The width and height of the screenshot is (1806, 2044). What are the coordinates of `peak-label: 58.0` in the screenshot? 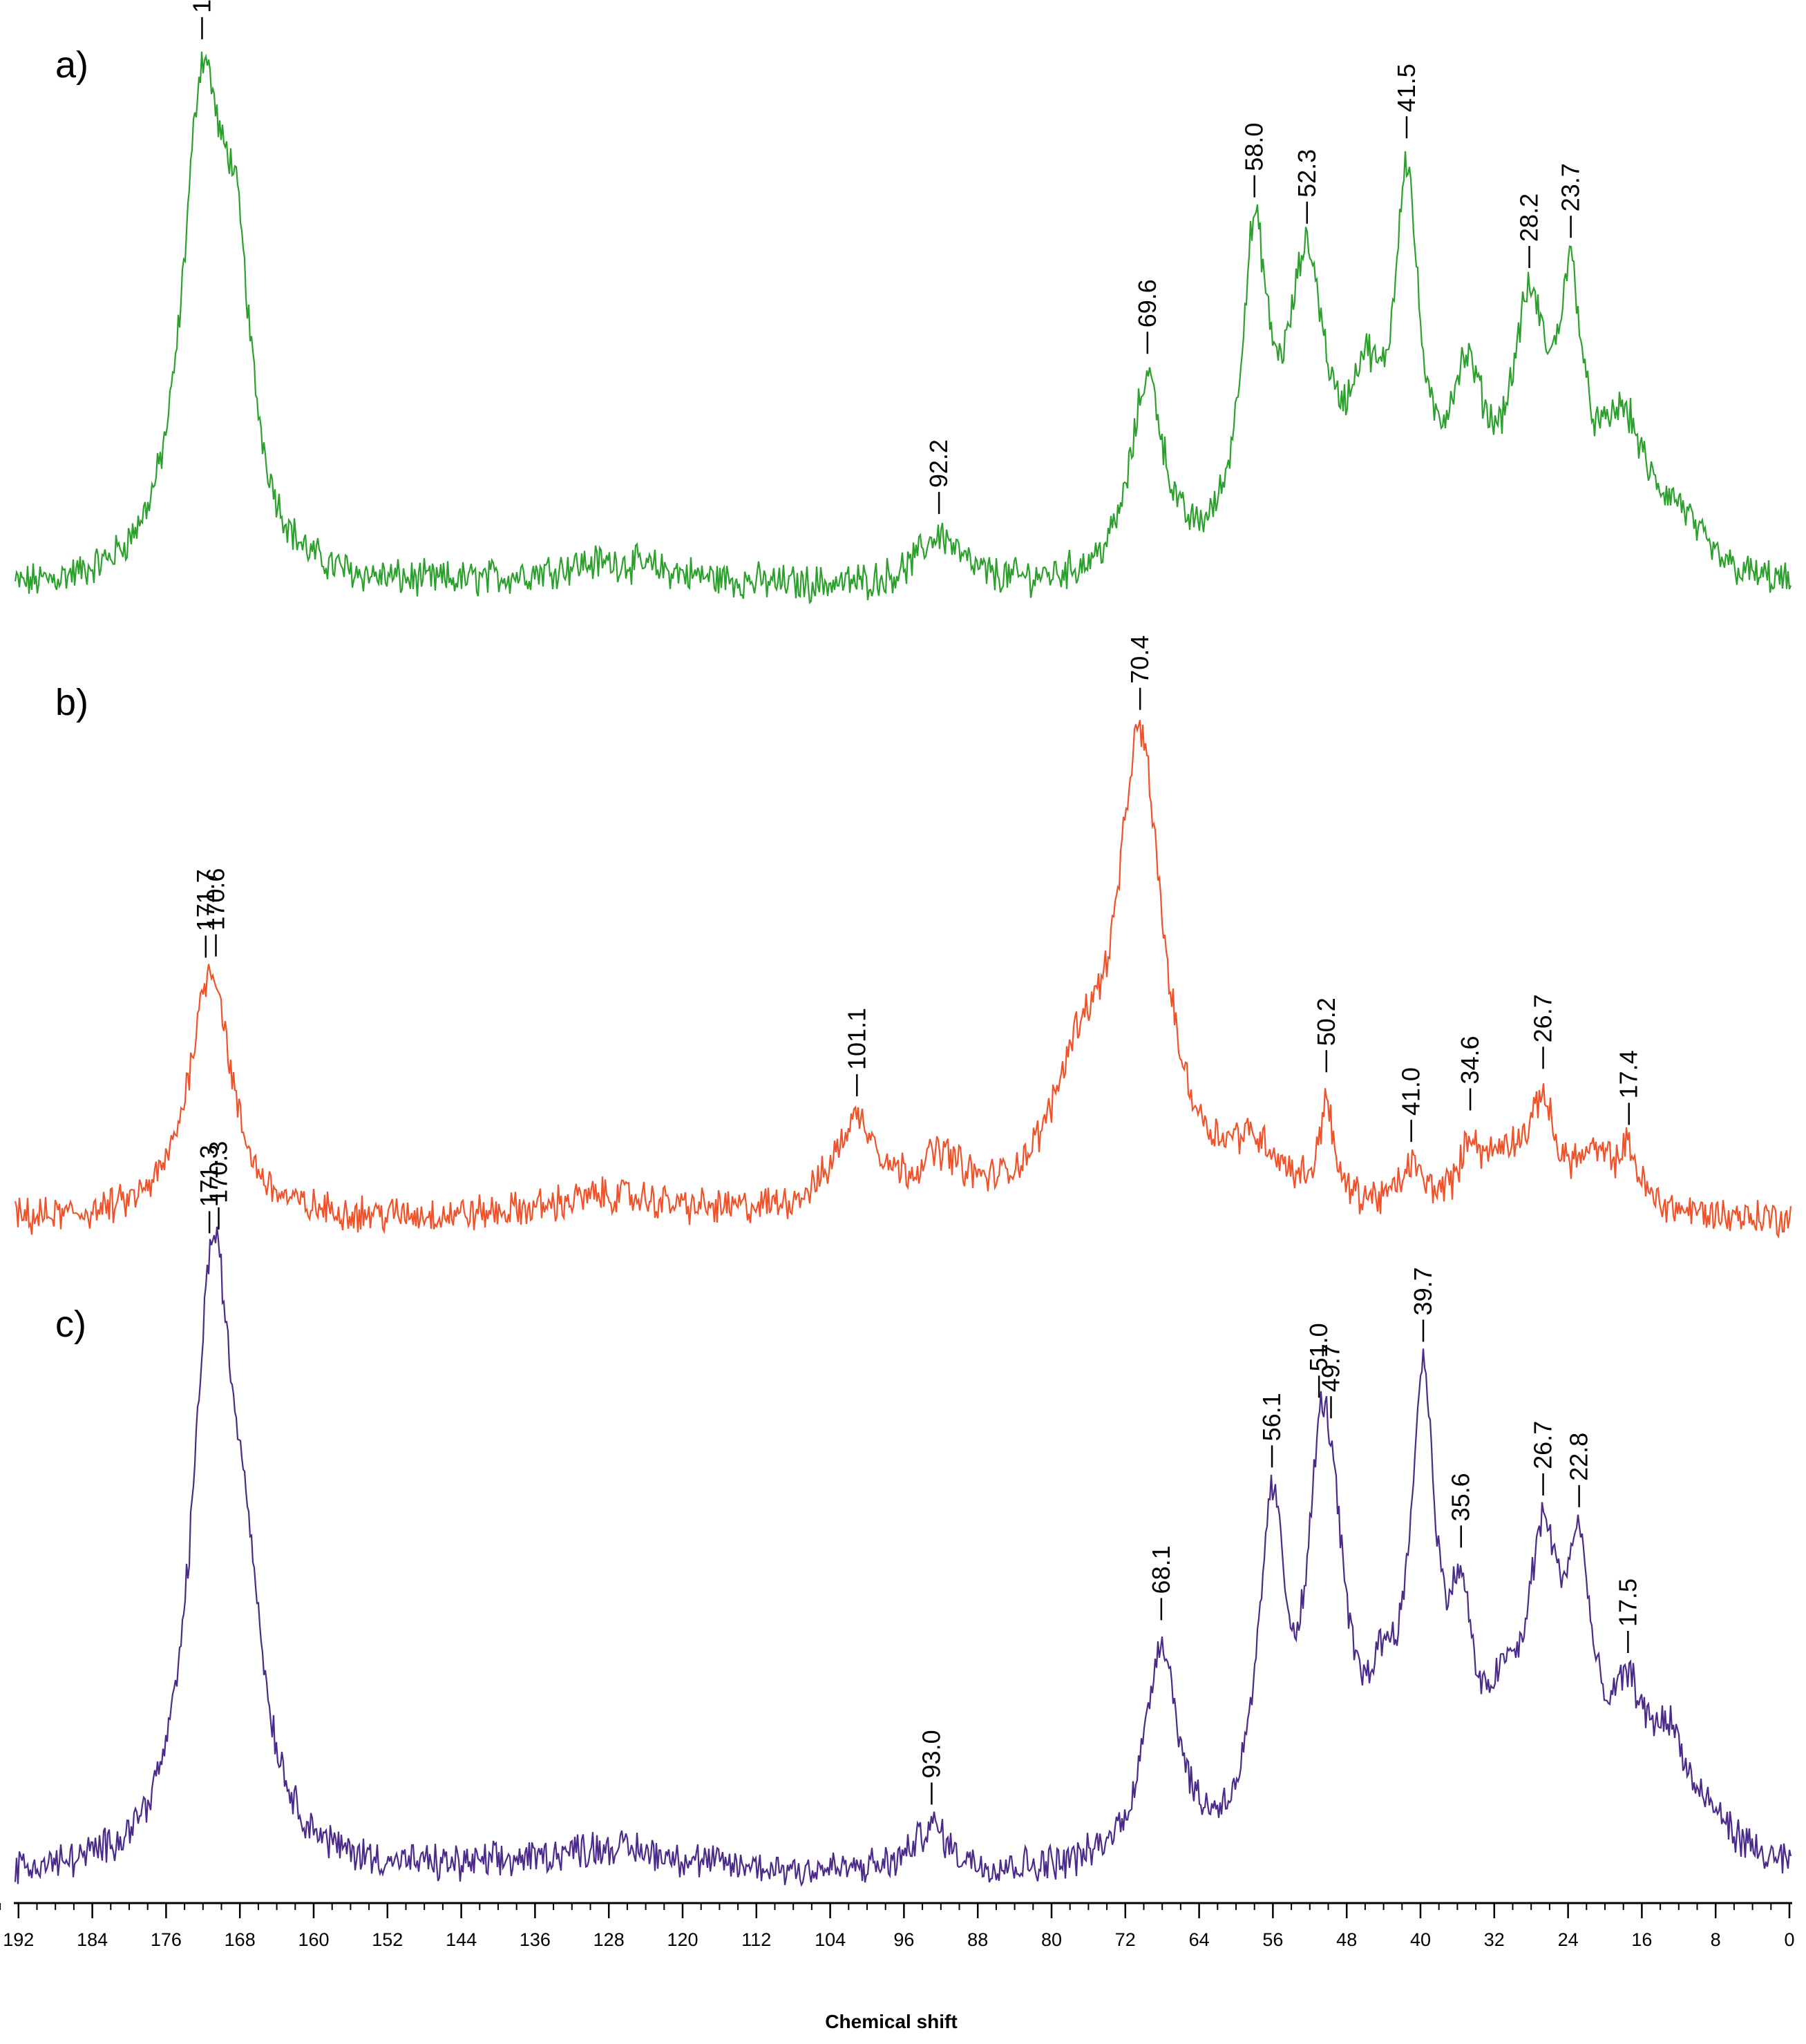 It's located at (1254, 147).